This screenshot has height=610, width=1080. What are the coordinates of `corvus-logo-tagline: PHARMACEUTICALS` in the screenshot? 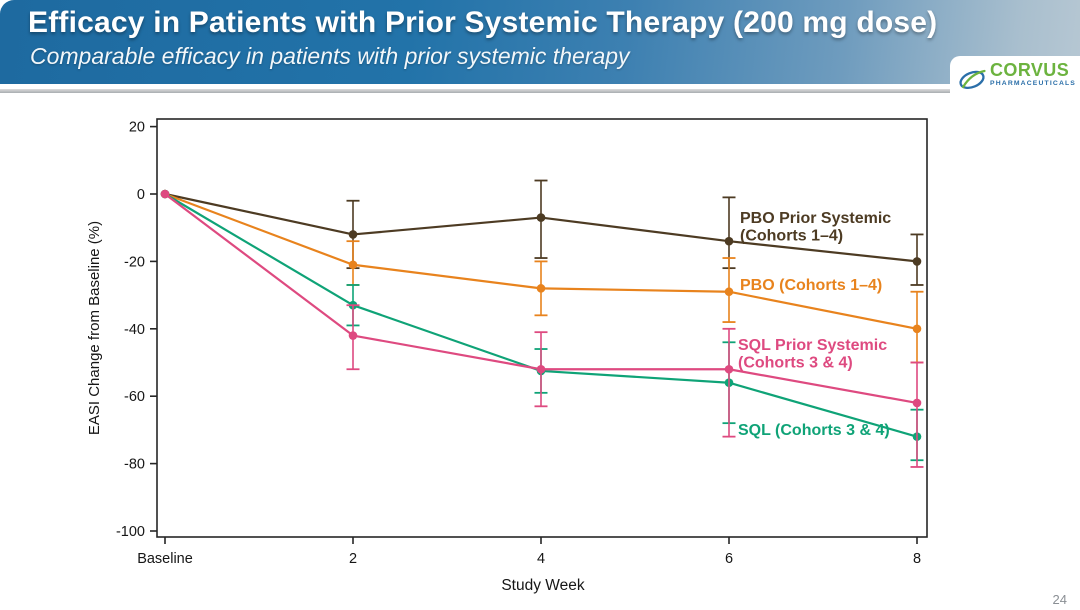 It's located at (1033, 83).